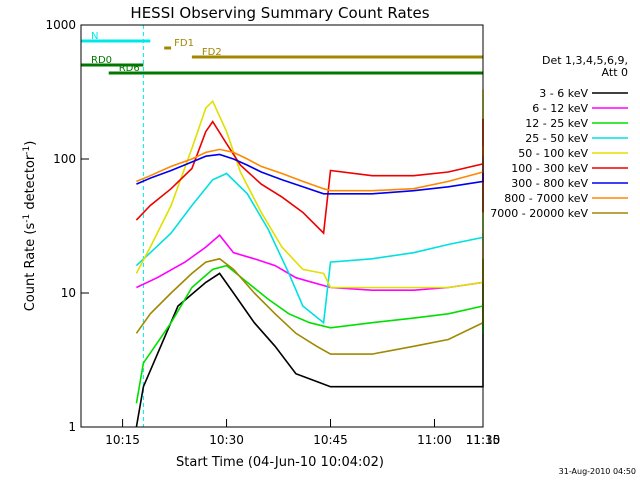  Describe the element at coordinates (539, 213) in the screenshot. I see `legend-label-8: 7000 - 20000 keV` at that location.